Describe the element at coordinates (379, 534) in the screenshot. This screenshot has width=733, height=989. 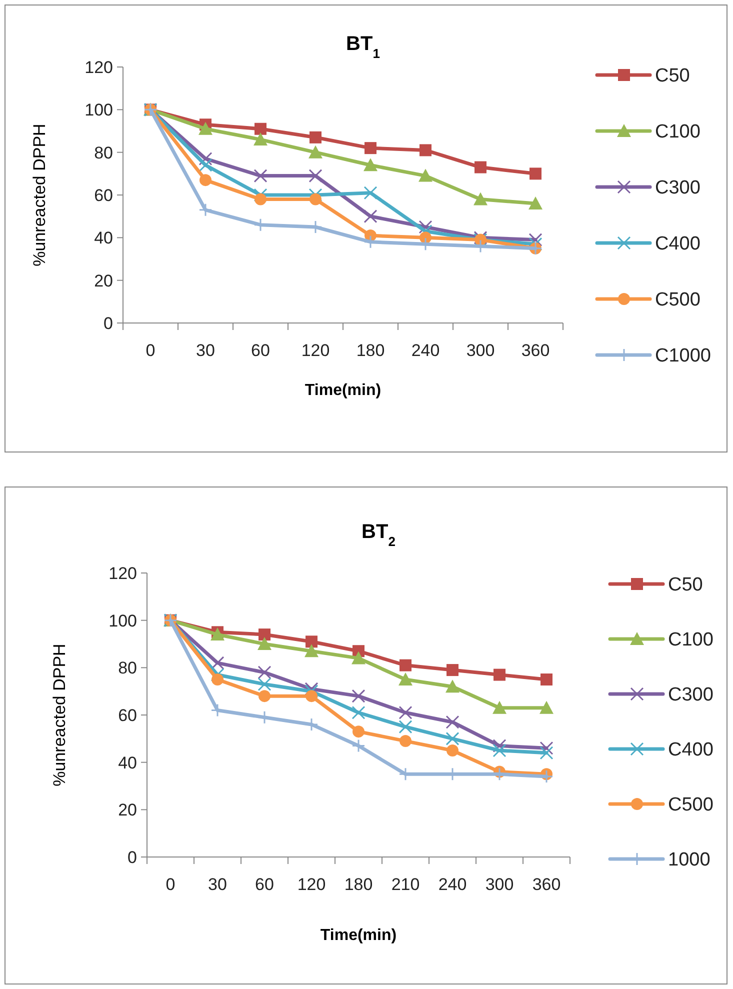
I see `chart-title: BT$_{2}$` at that location.